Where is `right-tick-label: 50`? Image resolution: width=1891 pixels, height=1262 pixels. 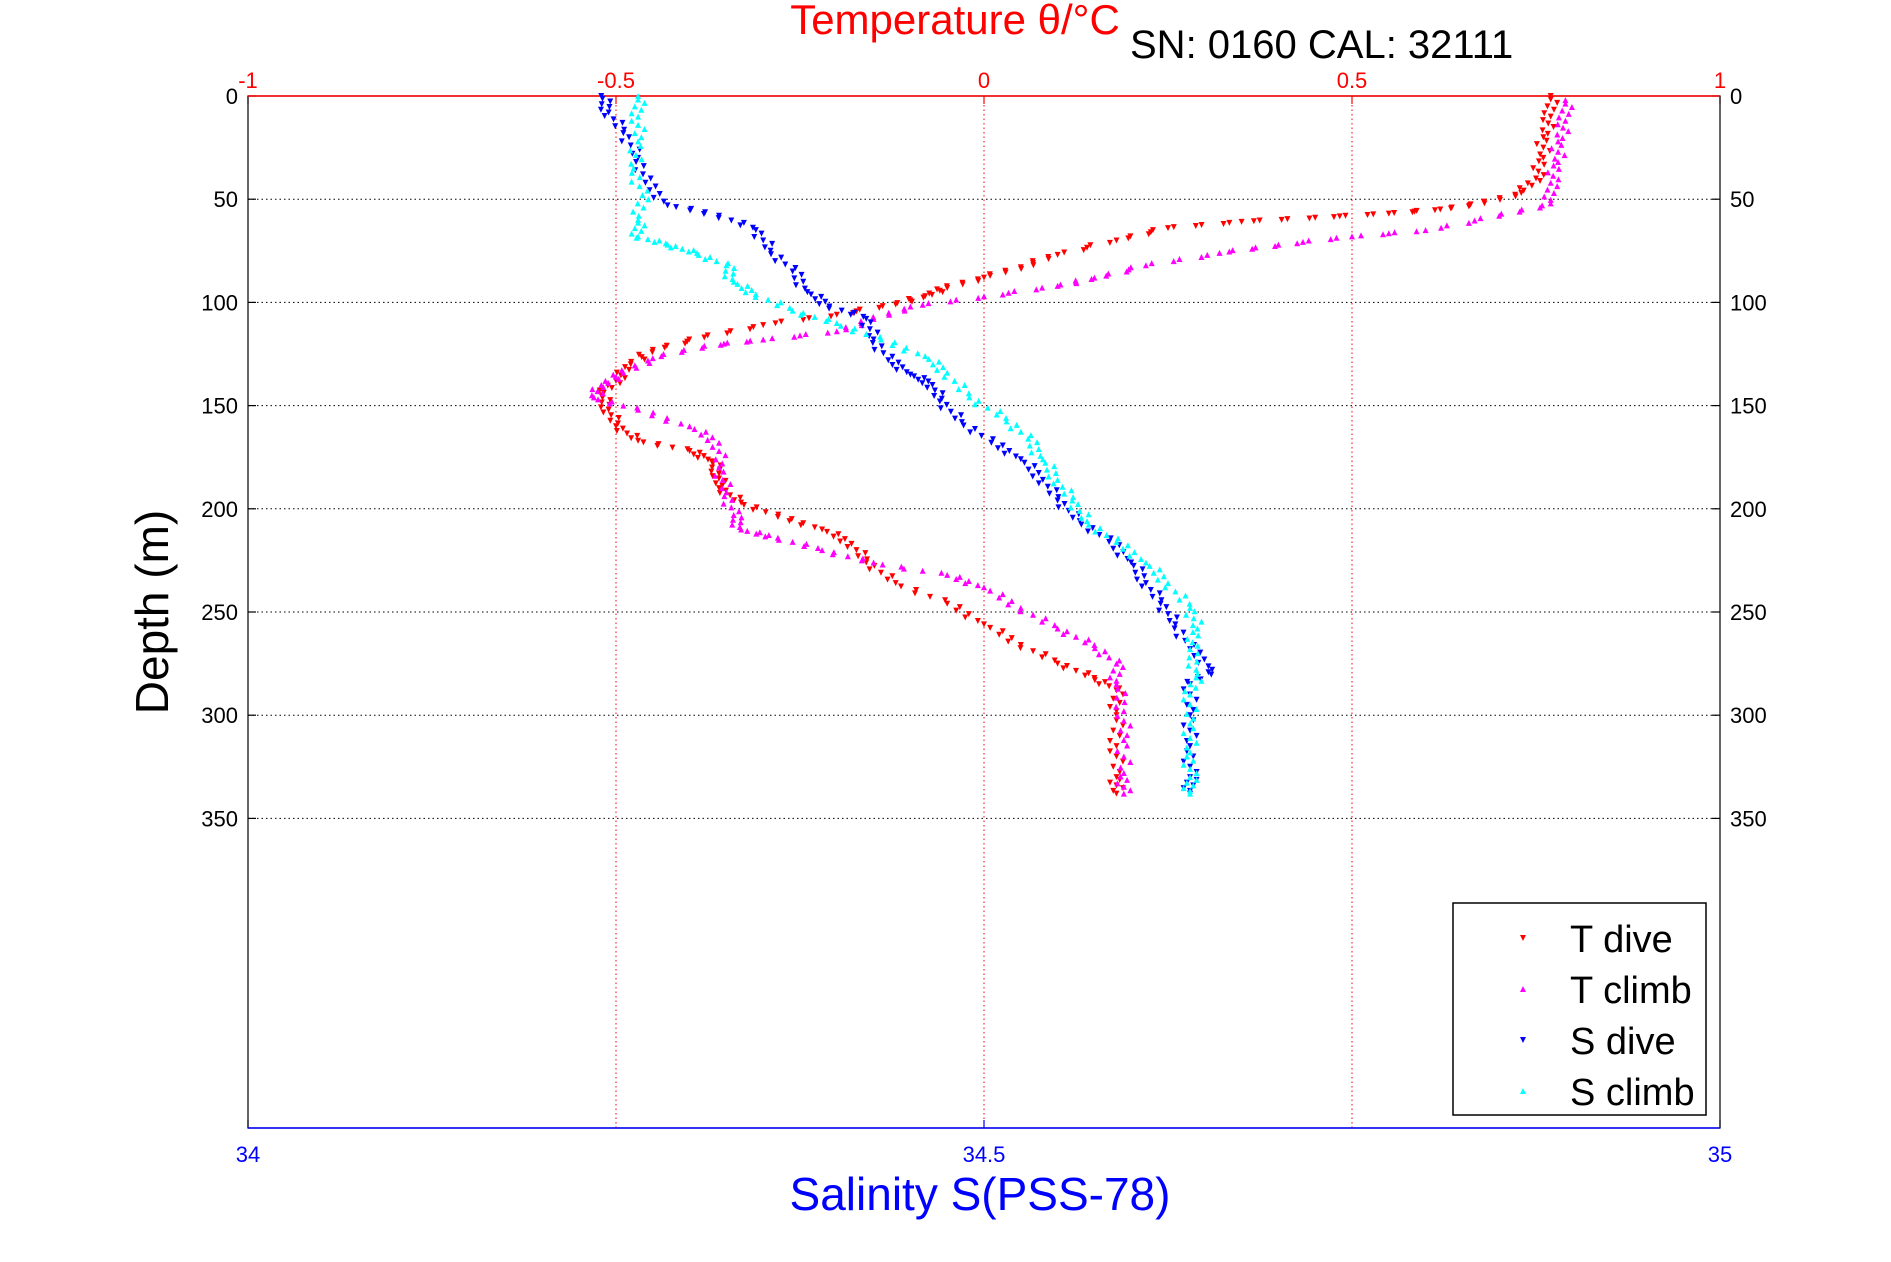 right-tick-label: 50 is located at coordinates (1742, 199).